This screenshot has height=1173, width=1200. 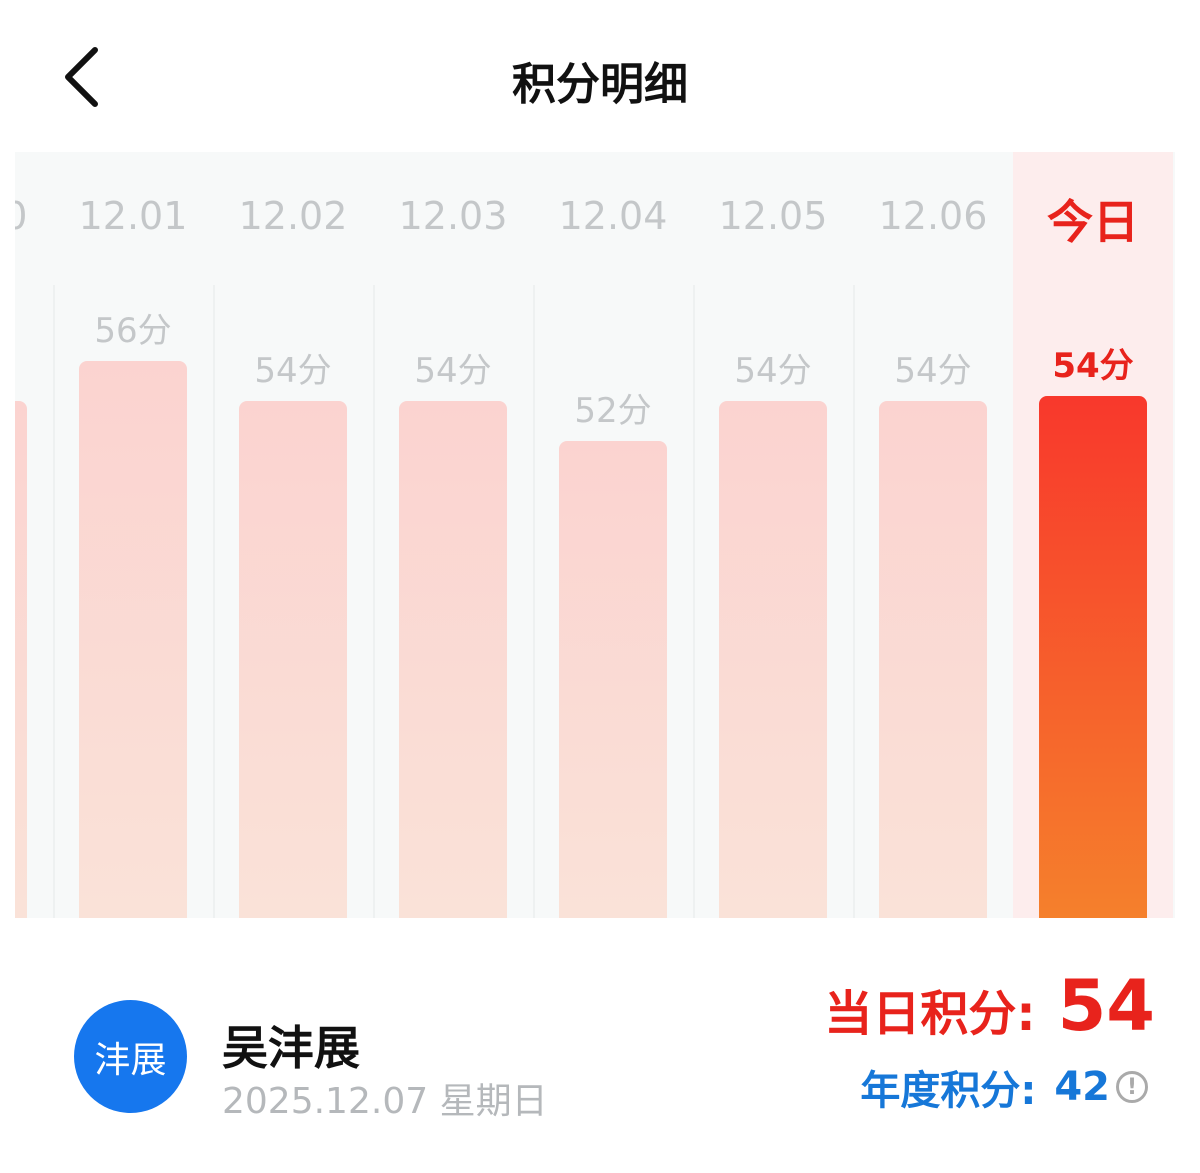 I want to click on daily-points-value: 54, so click(x=1106, y=1006).